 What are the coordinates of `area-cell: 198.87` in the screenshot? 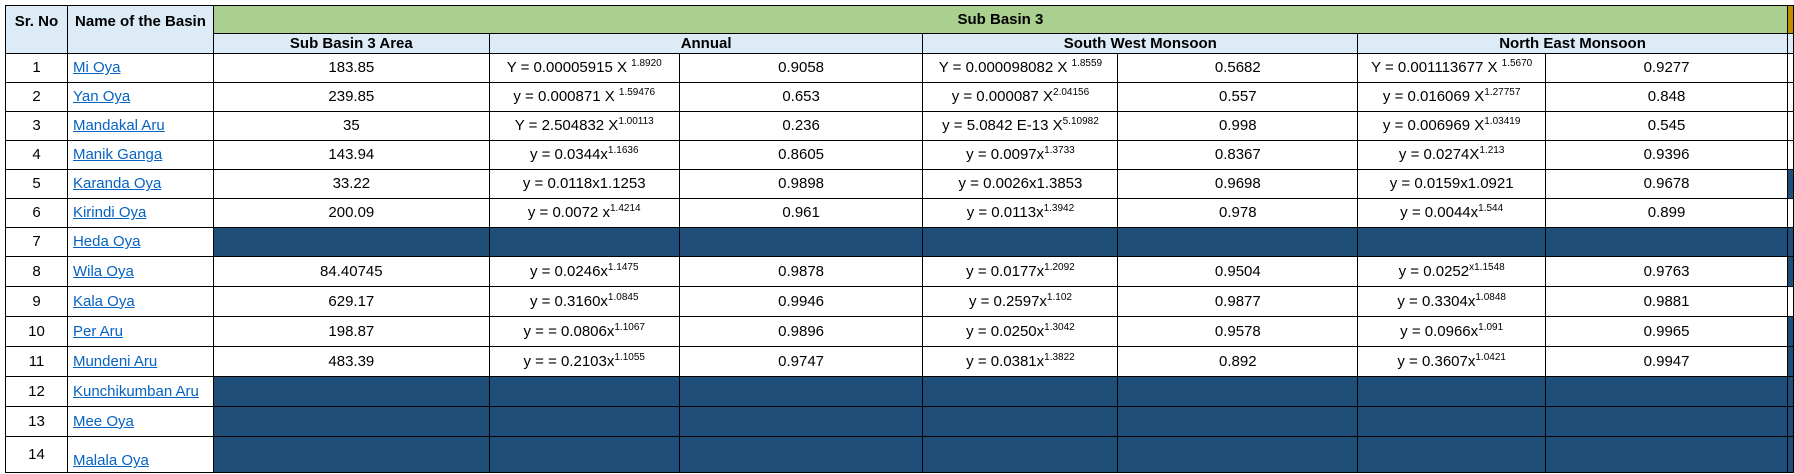 It's located at (351, 331).